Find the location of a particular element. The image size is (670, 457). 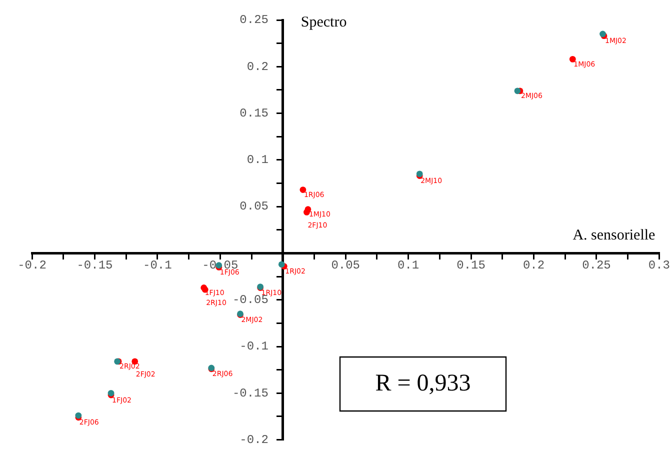

x-tick-label: 0.3 is located at coordinates (659, 265).